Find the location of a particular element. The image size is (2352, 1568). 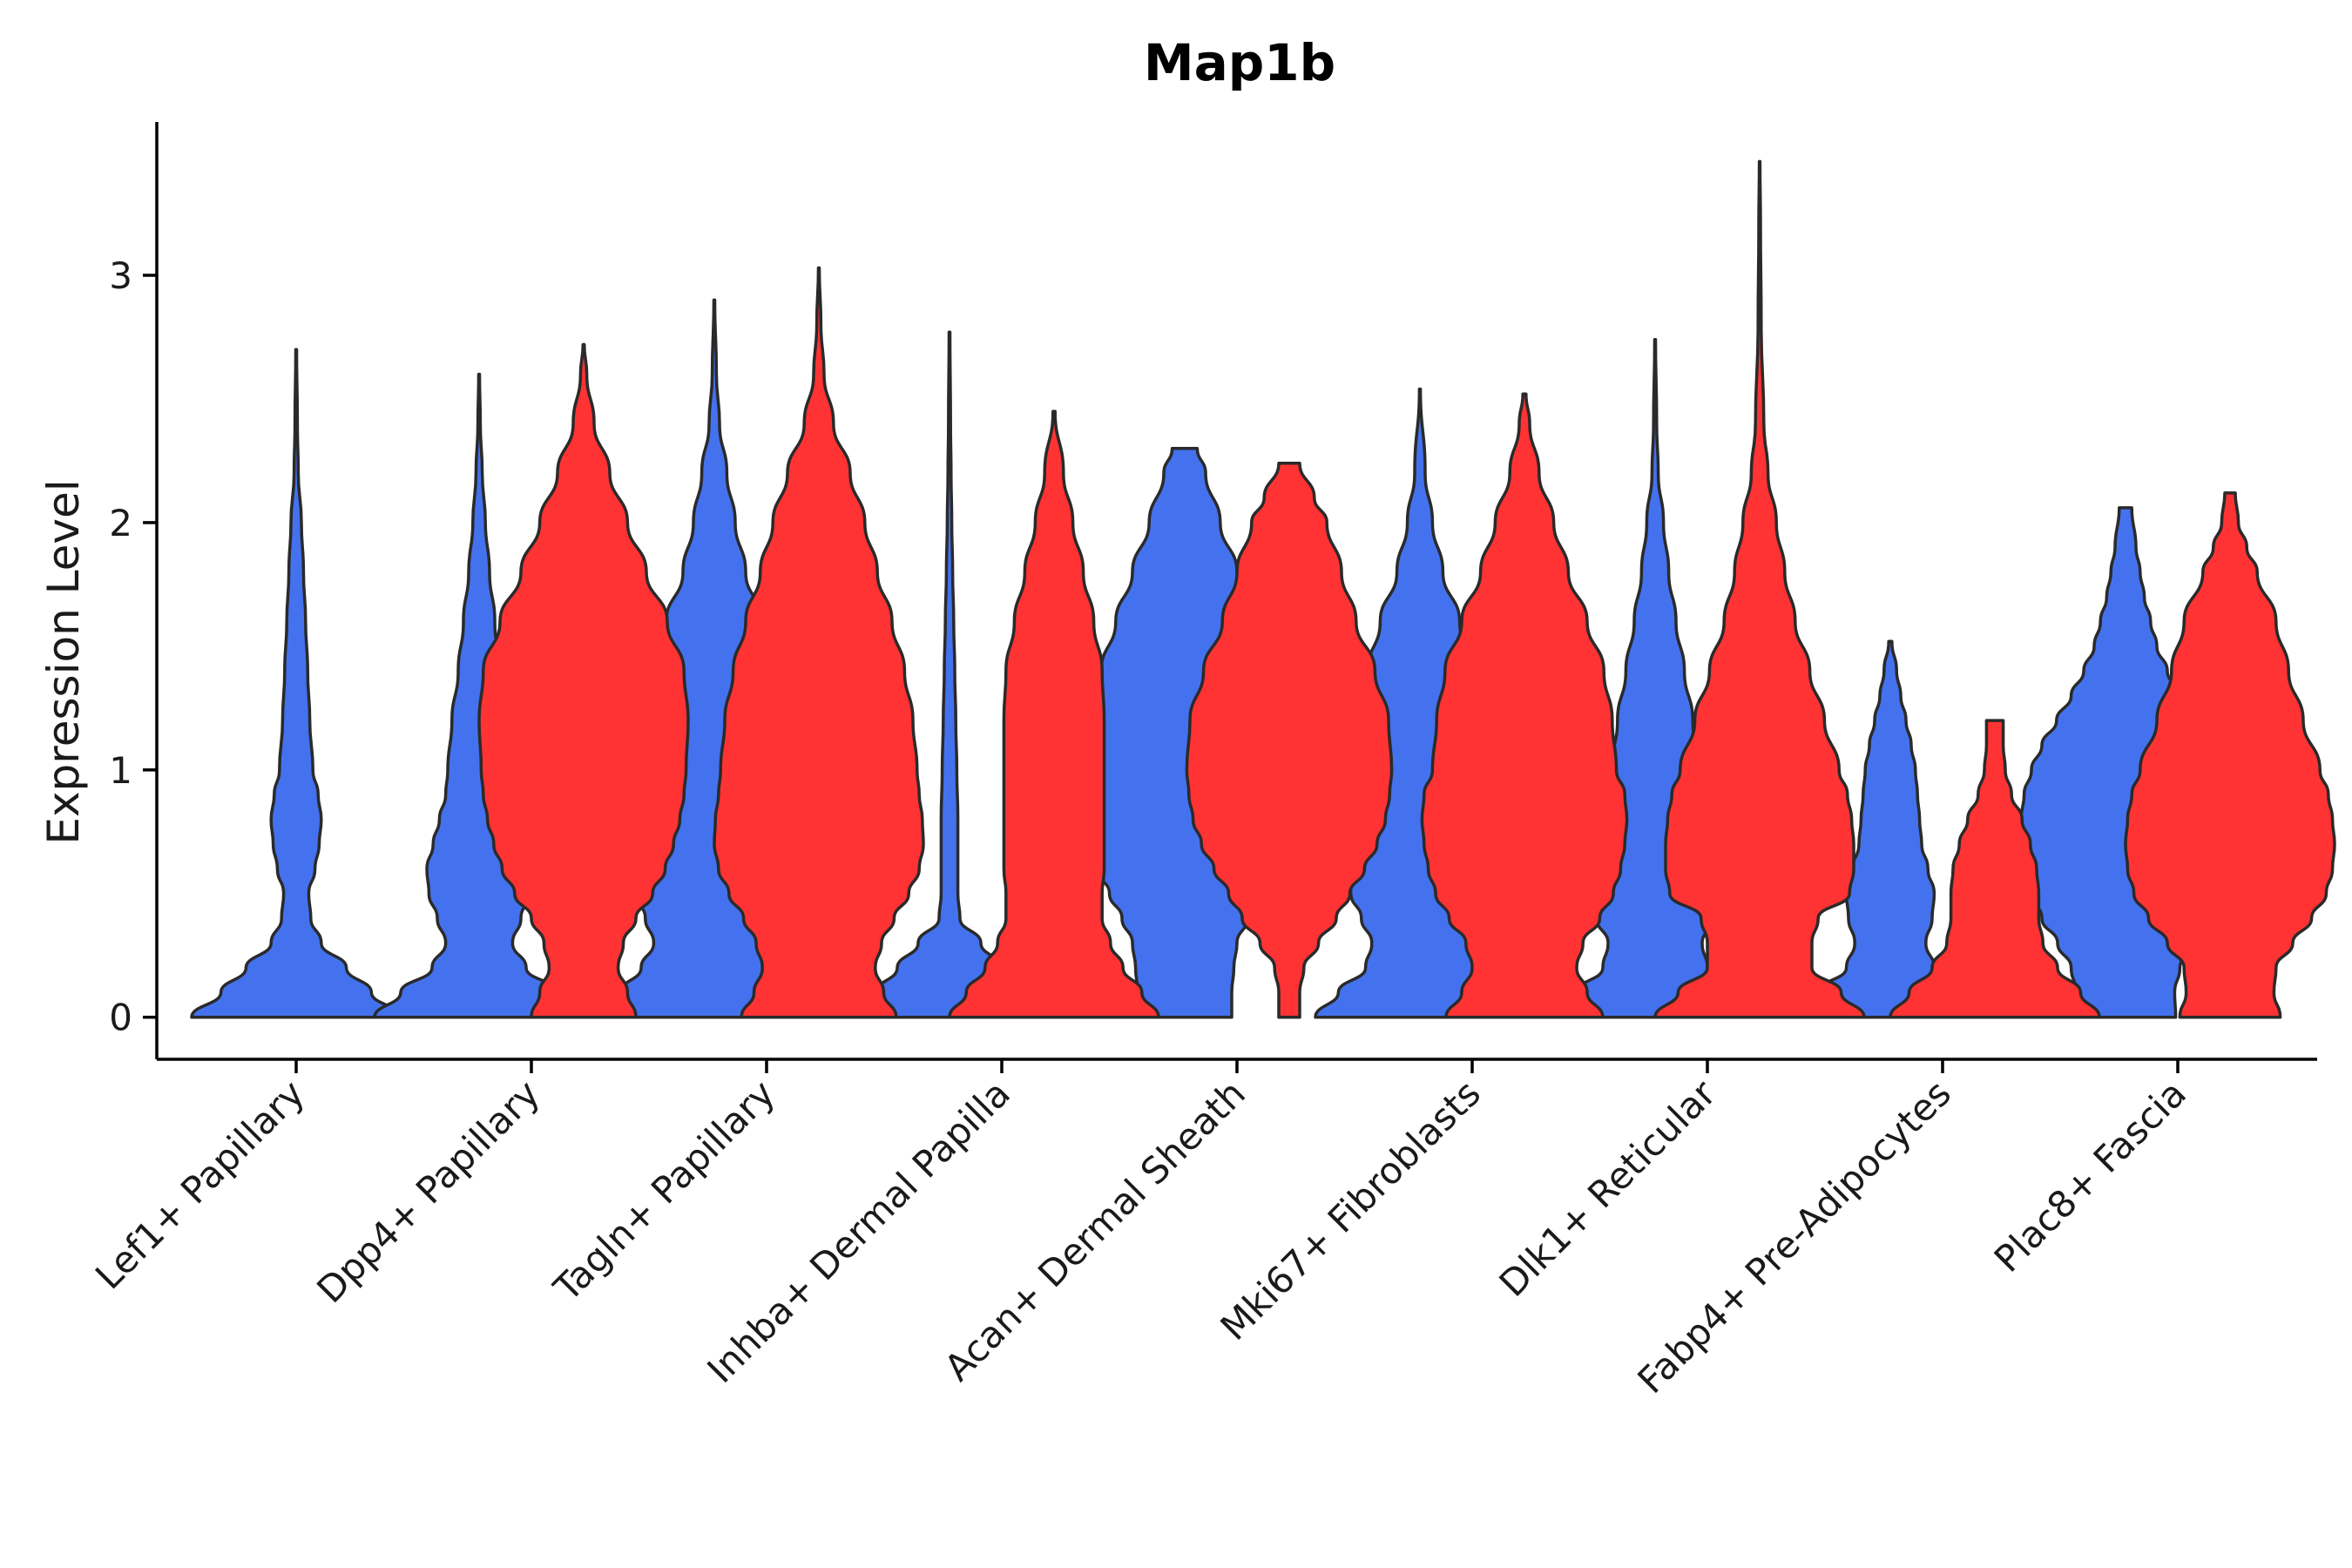

y-tick-label-1: 1 is located at coordinates (120, 770).